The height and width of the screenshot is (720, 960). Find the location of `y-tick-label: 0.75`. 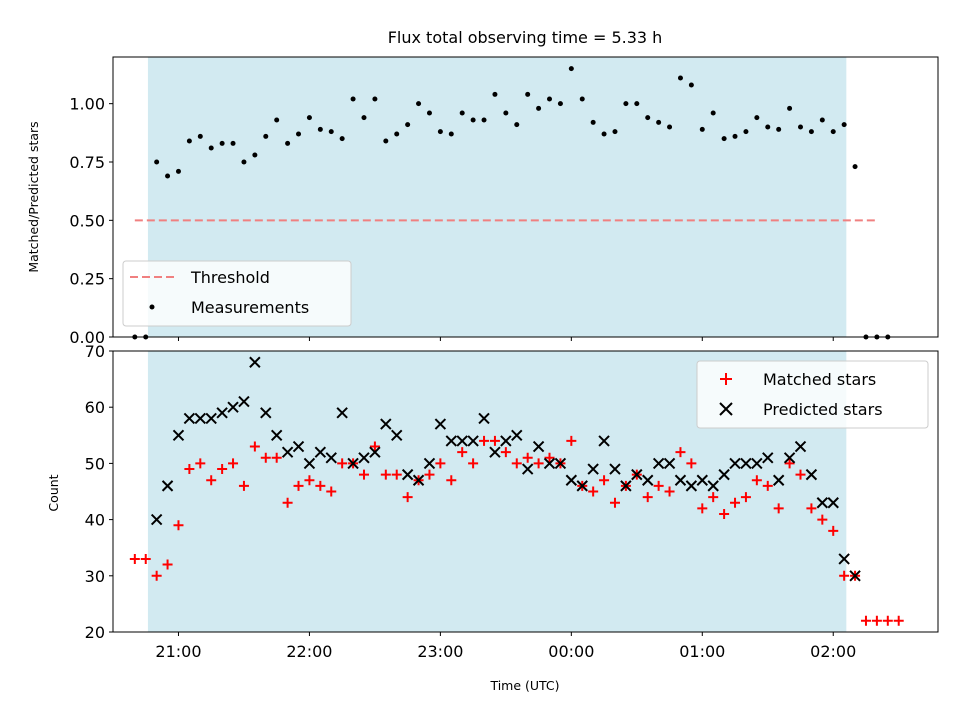

y-tick-label: 0.75 is located at coordinates (87, 162).